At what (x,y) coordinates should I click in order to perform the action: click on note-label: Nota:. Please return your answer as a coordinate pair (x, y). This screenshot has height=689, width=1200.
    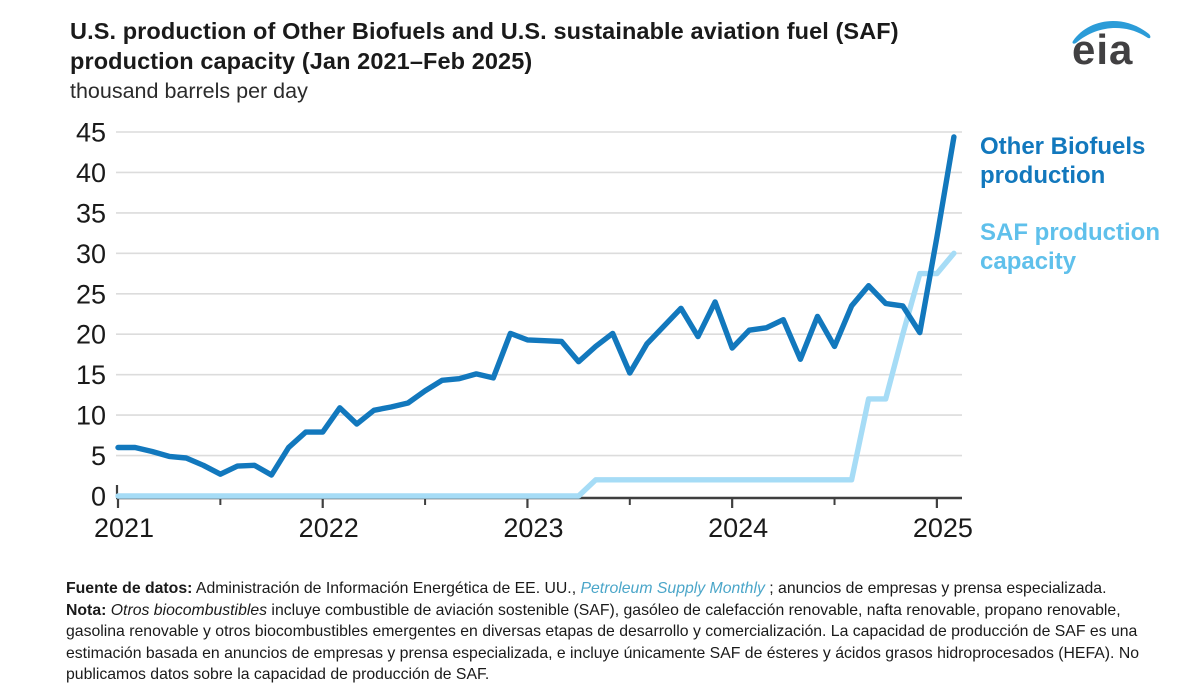
    Looking at the image, I should click on (86, 610).